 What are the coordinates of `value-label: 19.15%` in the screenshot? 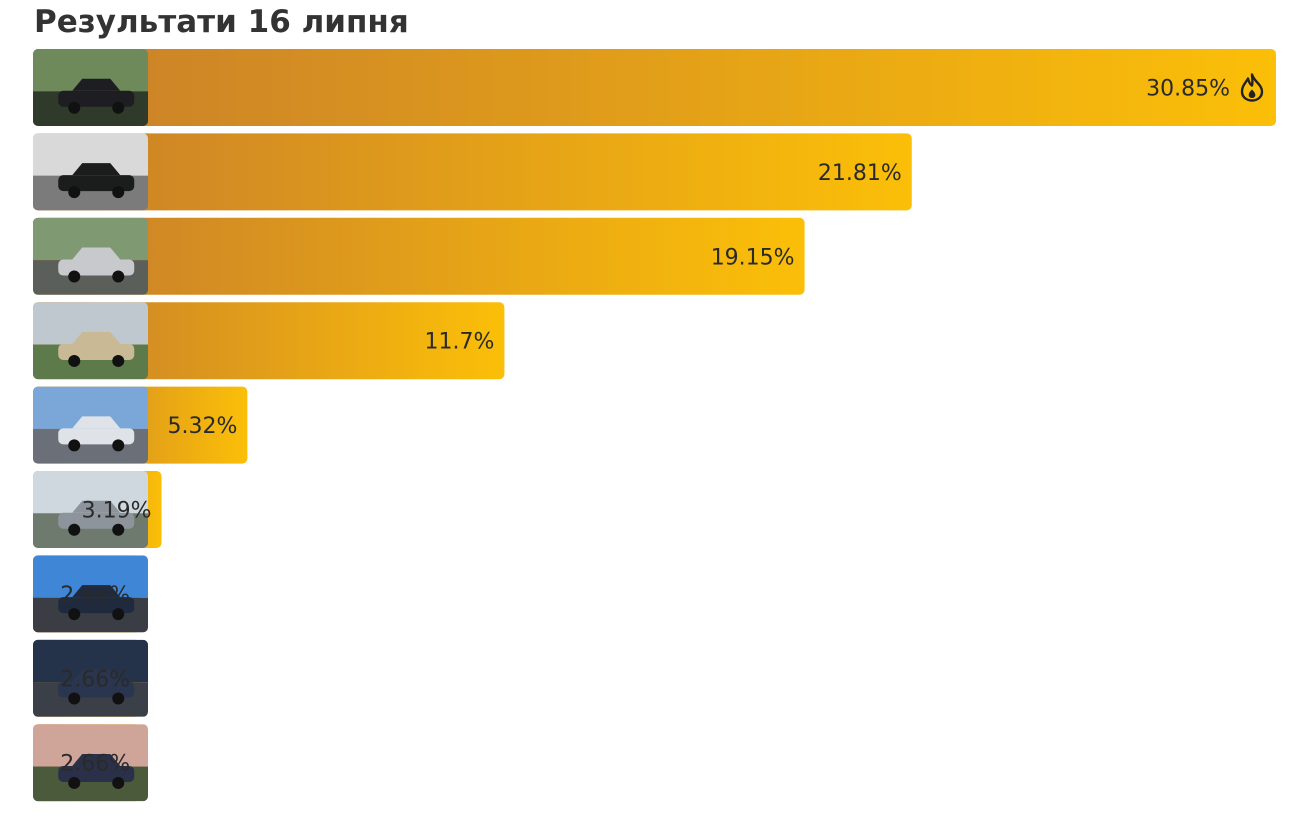 It's located at (753, 257).